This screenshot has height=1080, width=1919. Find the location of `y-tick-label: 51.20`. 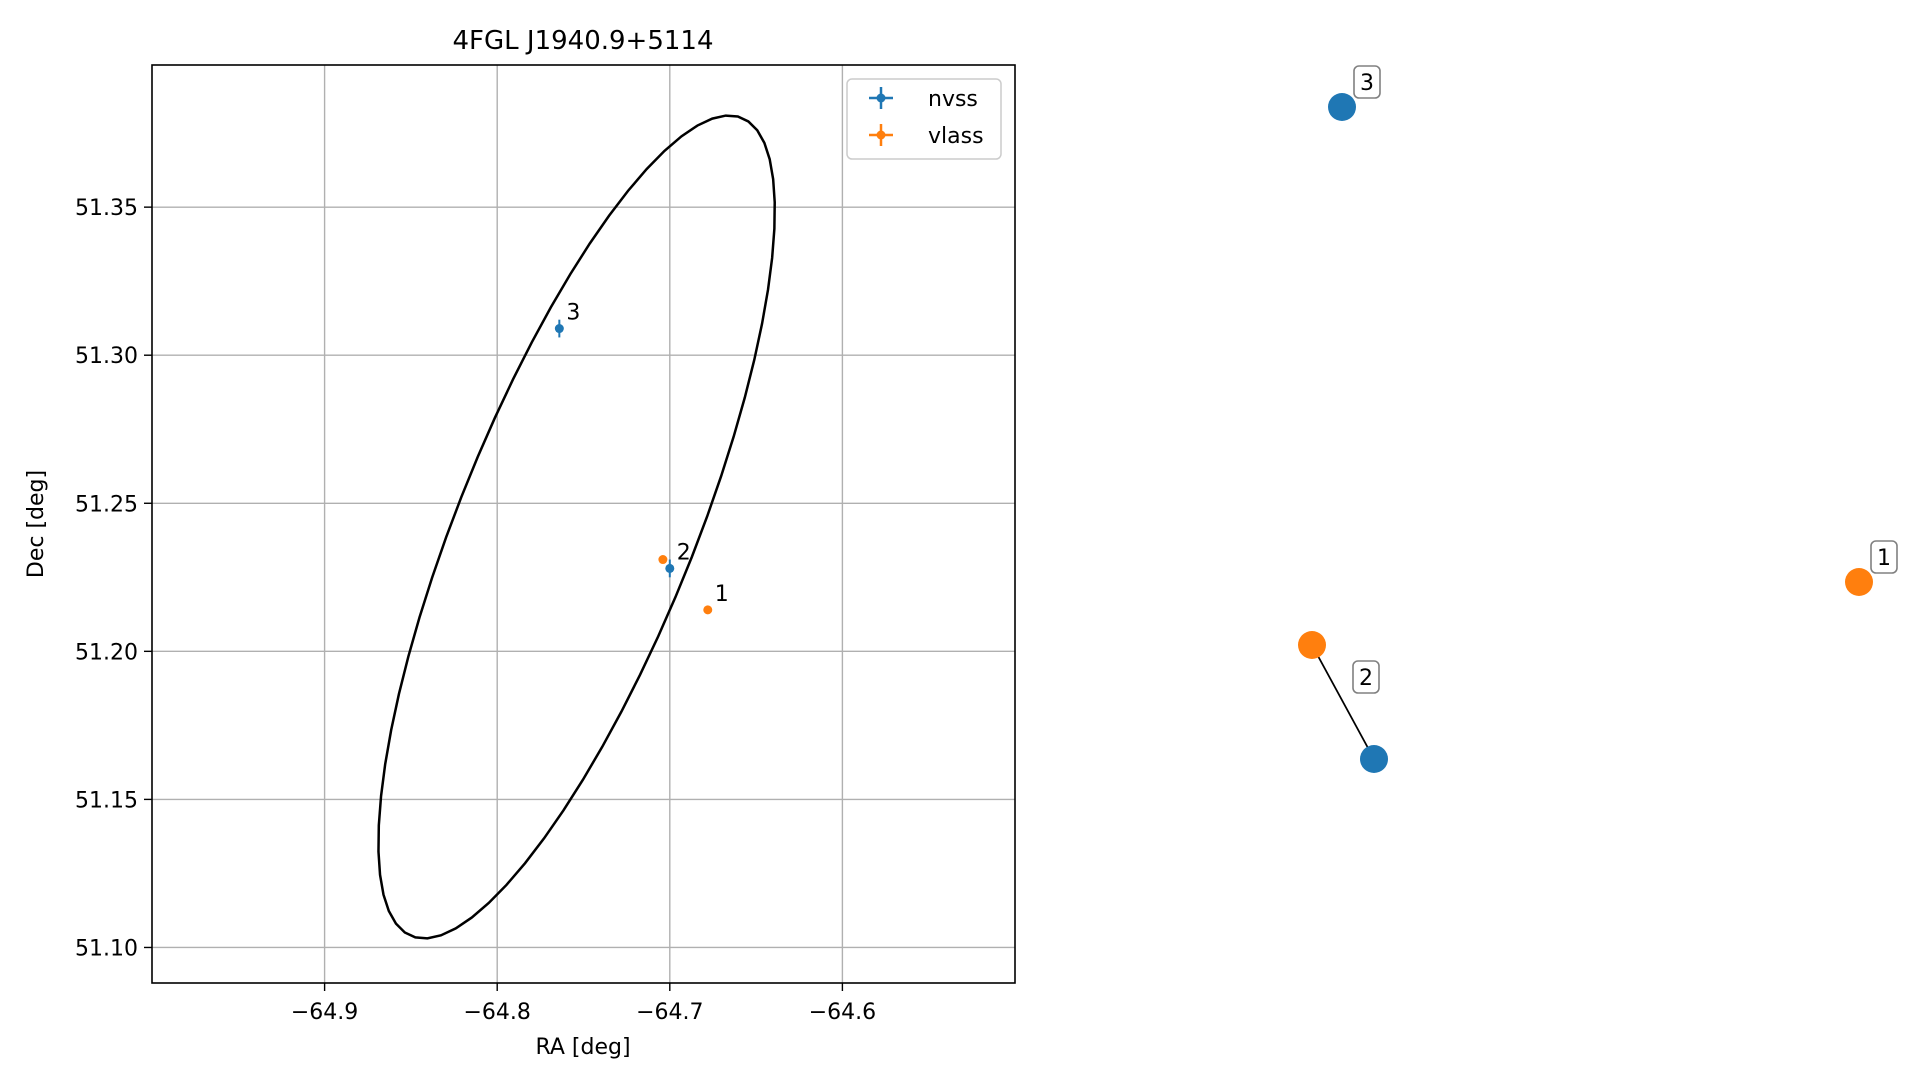

y-tick-label: 51.20 is located at coordinates (106, 652).